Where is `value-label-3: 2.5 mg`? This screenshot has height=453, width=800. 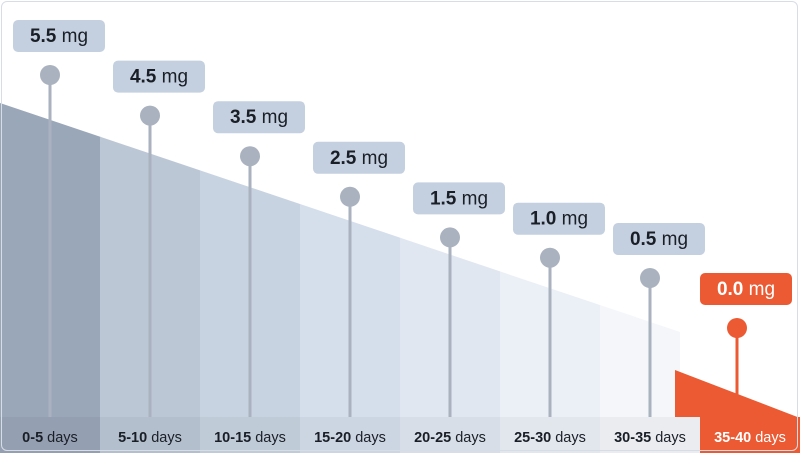
value-label-3: 2.5 mg is located at coordinates (359, 158).